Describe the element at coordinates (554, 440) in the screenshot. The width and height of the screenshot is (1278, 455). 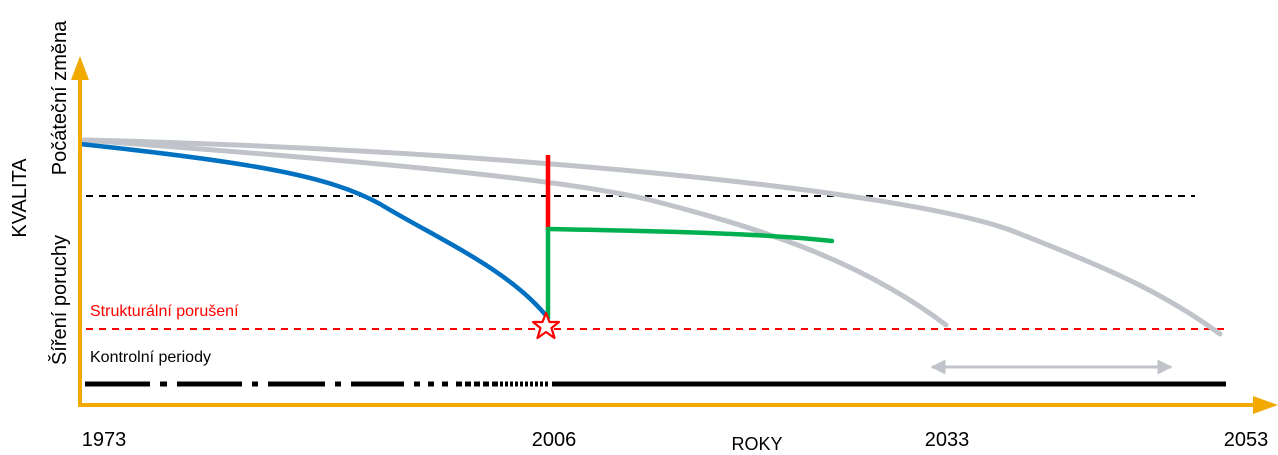
I see `x-tick-label: 2006` at that location.